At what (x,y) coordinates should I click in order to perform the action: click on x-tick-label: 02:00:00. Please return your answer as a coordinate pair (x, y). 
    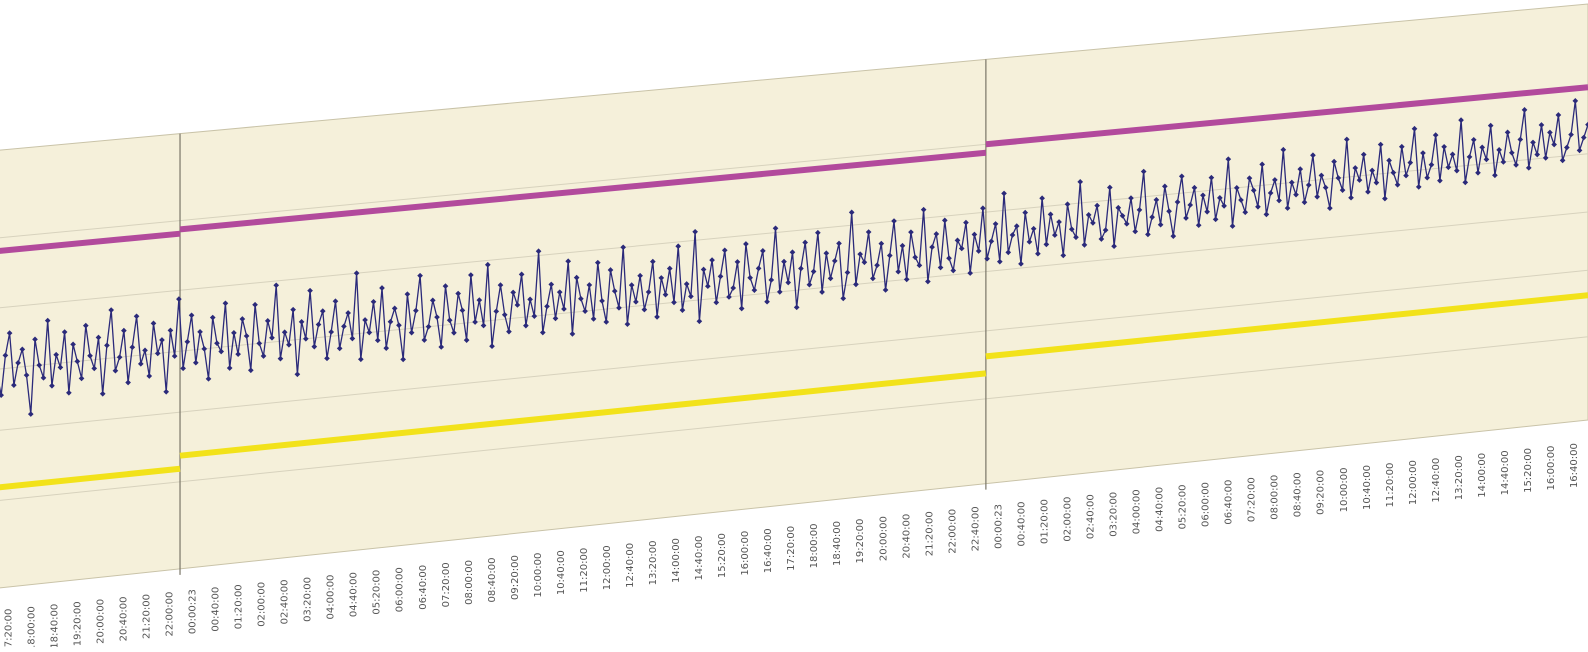
    Looking at the image, I should click on (1067, 519).